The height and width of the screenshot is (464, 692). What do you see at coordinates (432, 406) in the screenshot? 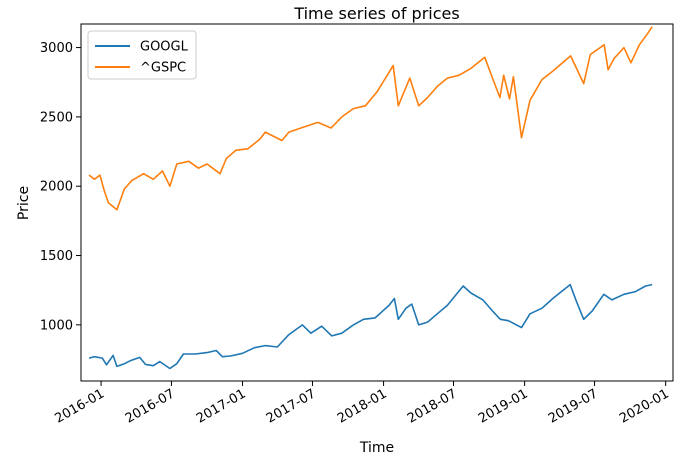
I see `x-tick-label: 2018-07` at bounding box center [432, 406].